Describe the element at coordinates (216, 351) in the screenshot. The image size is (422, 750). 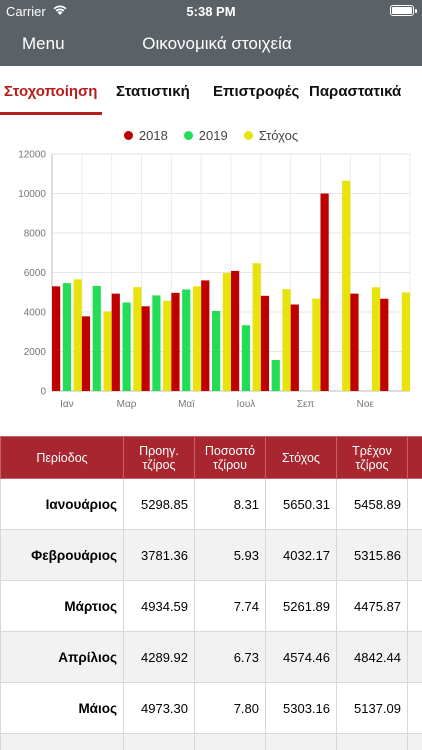
I see `bar-2019-Ιουν` at that location.